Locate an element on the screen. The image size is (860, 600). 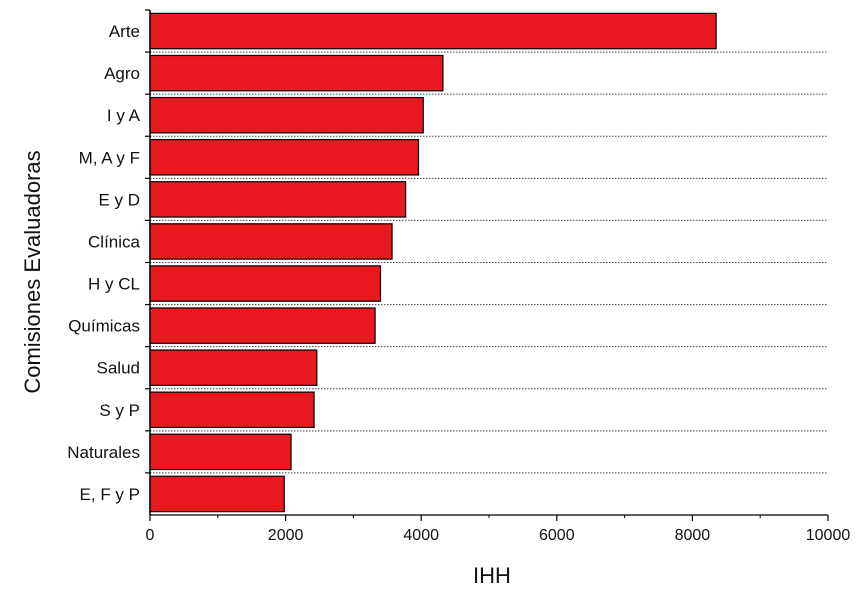
category-label: S y P is located at coordinates (119, 410).